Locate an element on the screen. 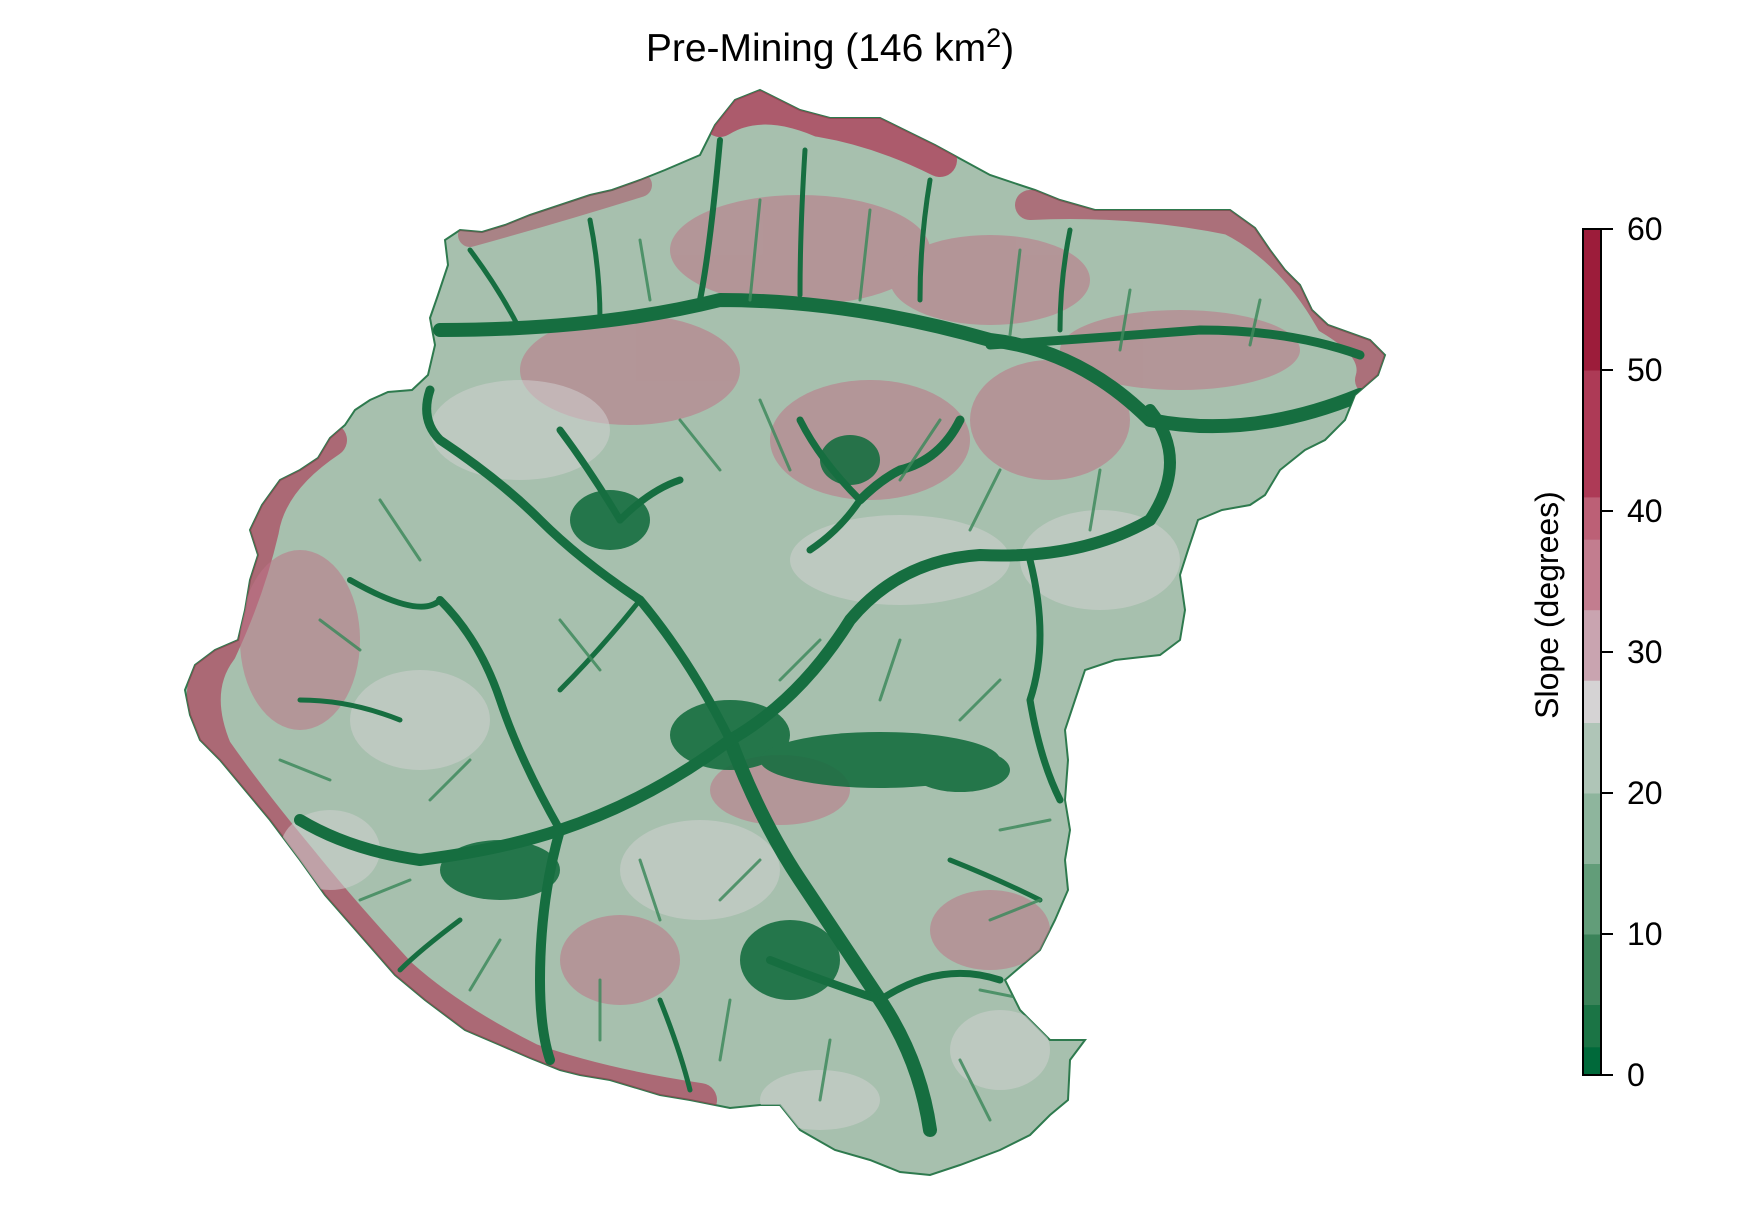 Image resolution: width=1760 pixels, height=1210 pixels. colorbar-tick-label: 60 is located at coordinates (1645, 229).